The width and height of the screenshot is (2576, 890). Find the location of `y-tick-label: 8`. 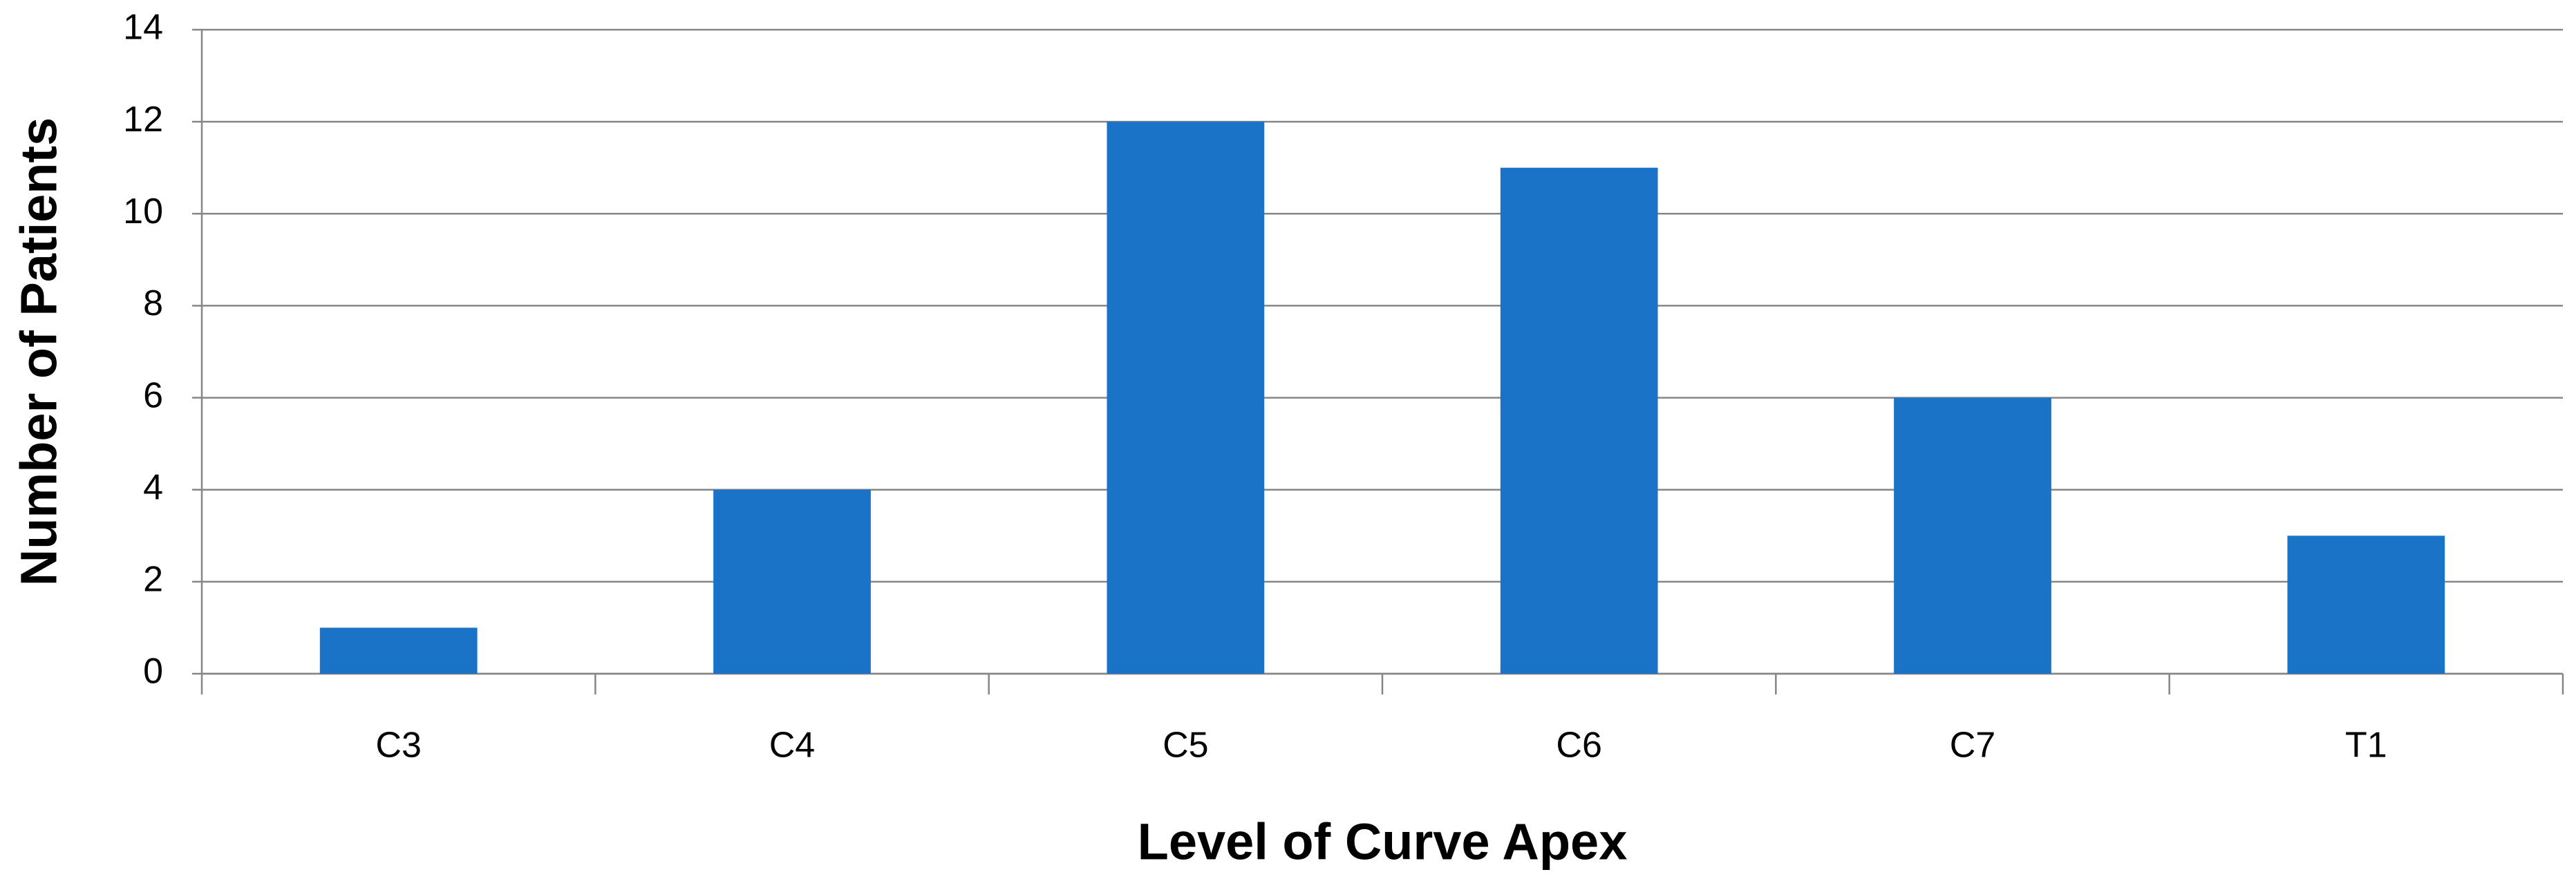

y-tick-label: 8 is located at coordinates (153, 303).